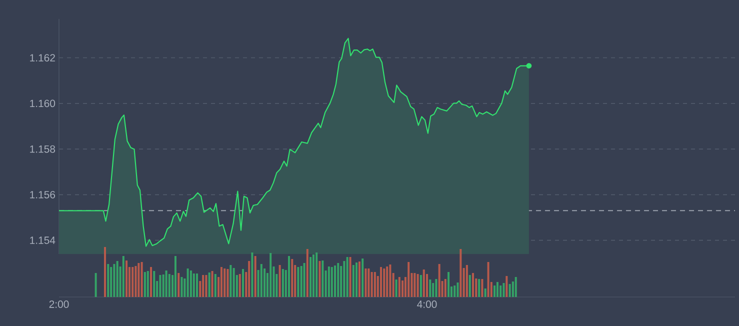  I want to click on y-tick-label: 1.154, so click(43, 240).